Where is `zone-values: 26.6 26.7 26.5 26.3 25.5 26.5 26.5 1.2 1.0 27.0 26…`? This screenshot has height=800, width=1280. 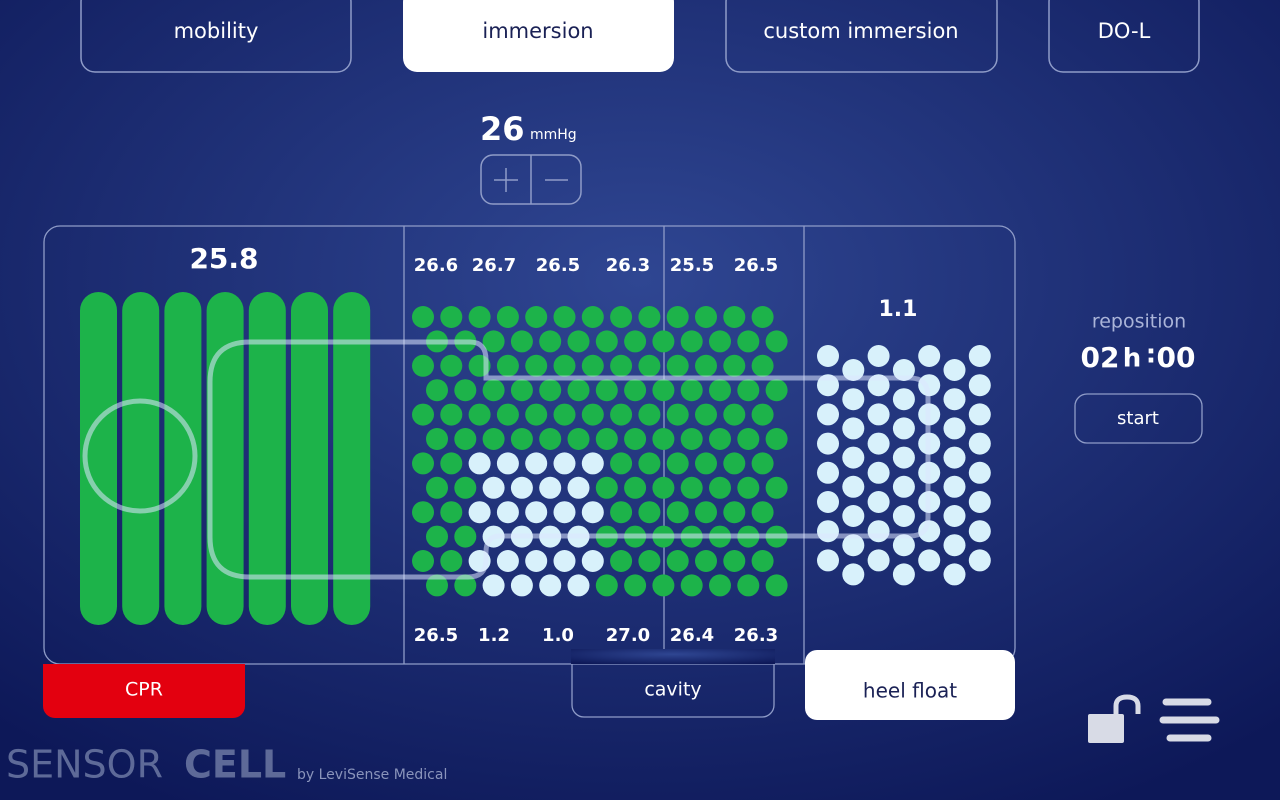 zone-values: 26.6 26.7 26.5 26.3 25.5 26.5 26.5 1.2 1.0 27.0 26… is located at coordinates (596, 450).